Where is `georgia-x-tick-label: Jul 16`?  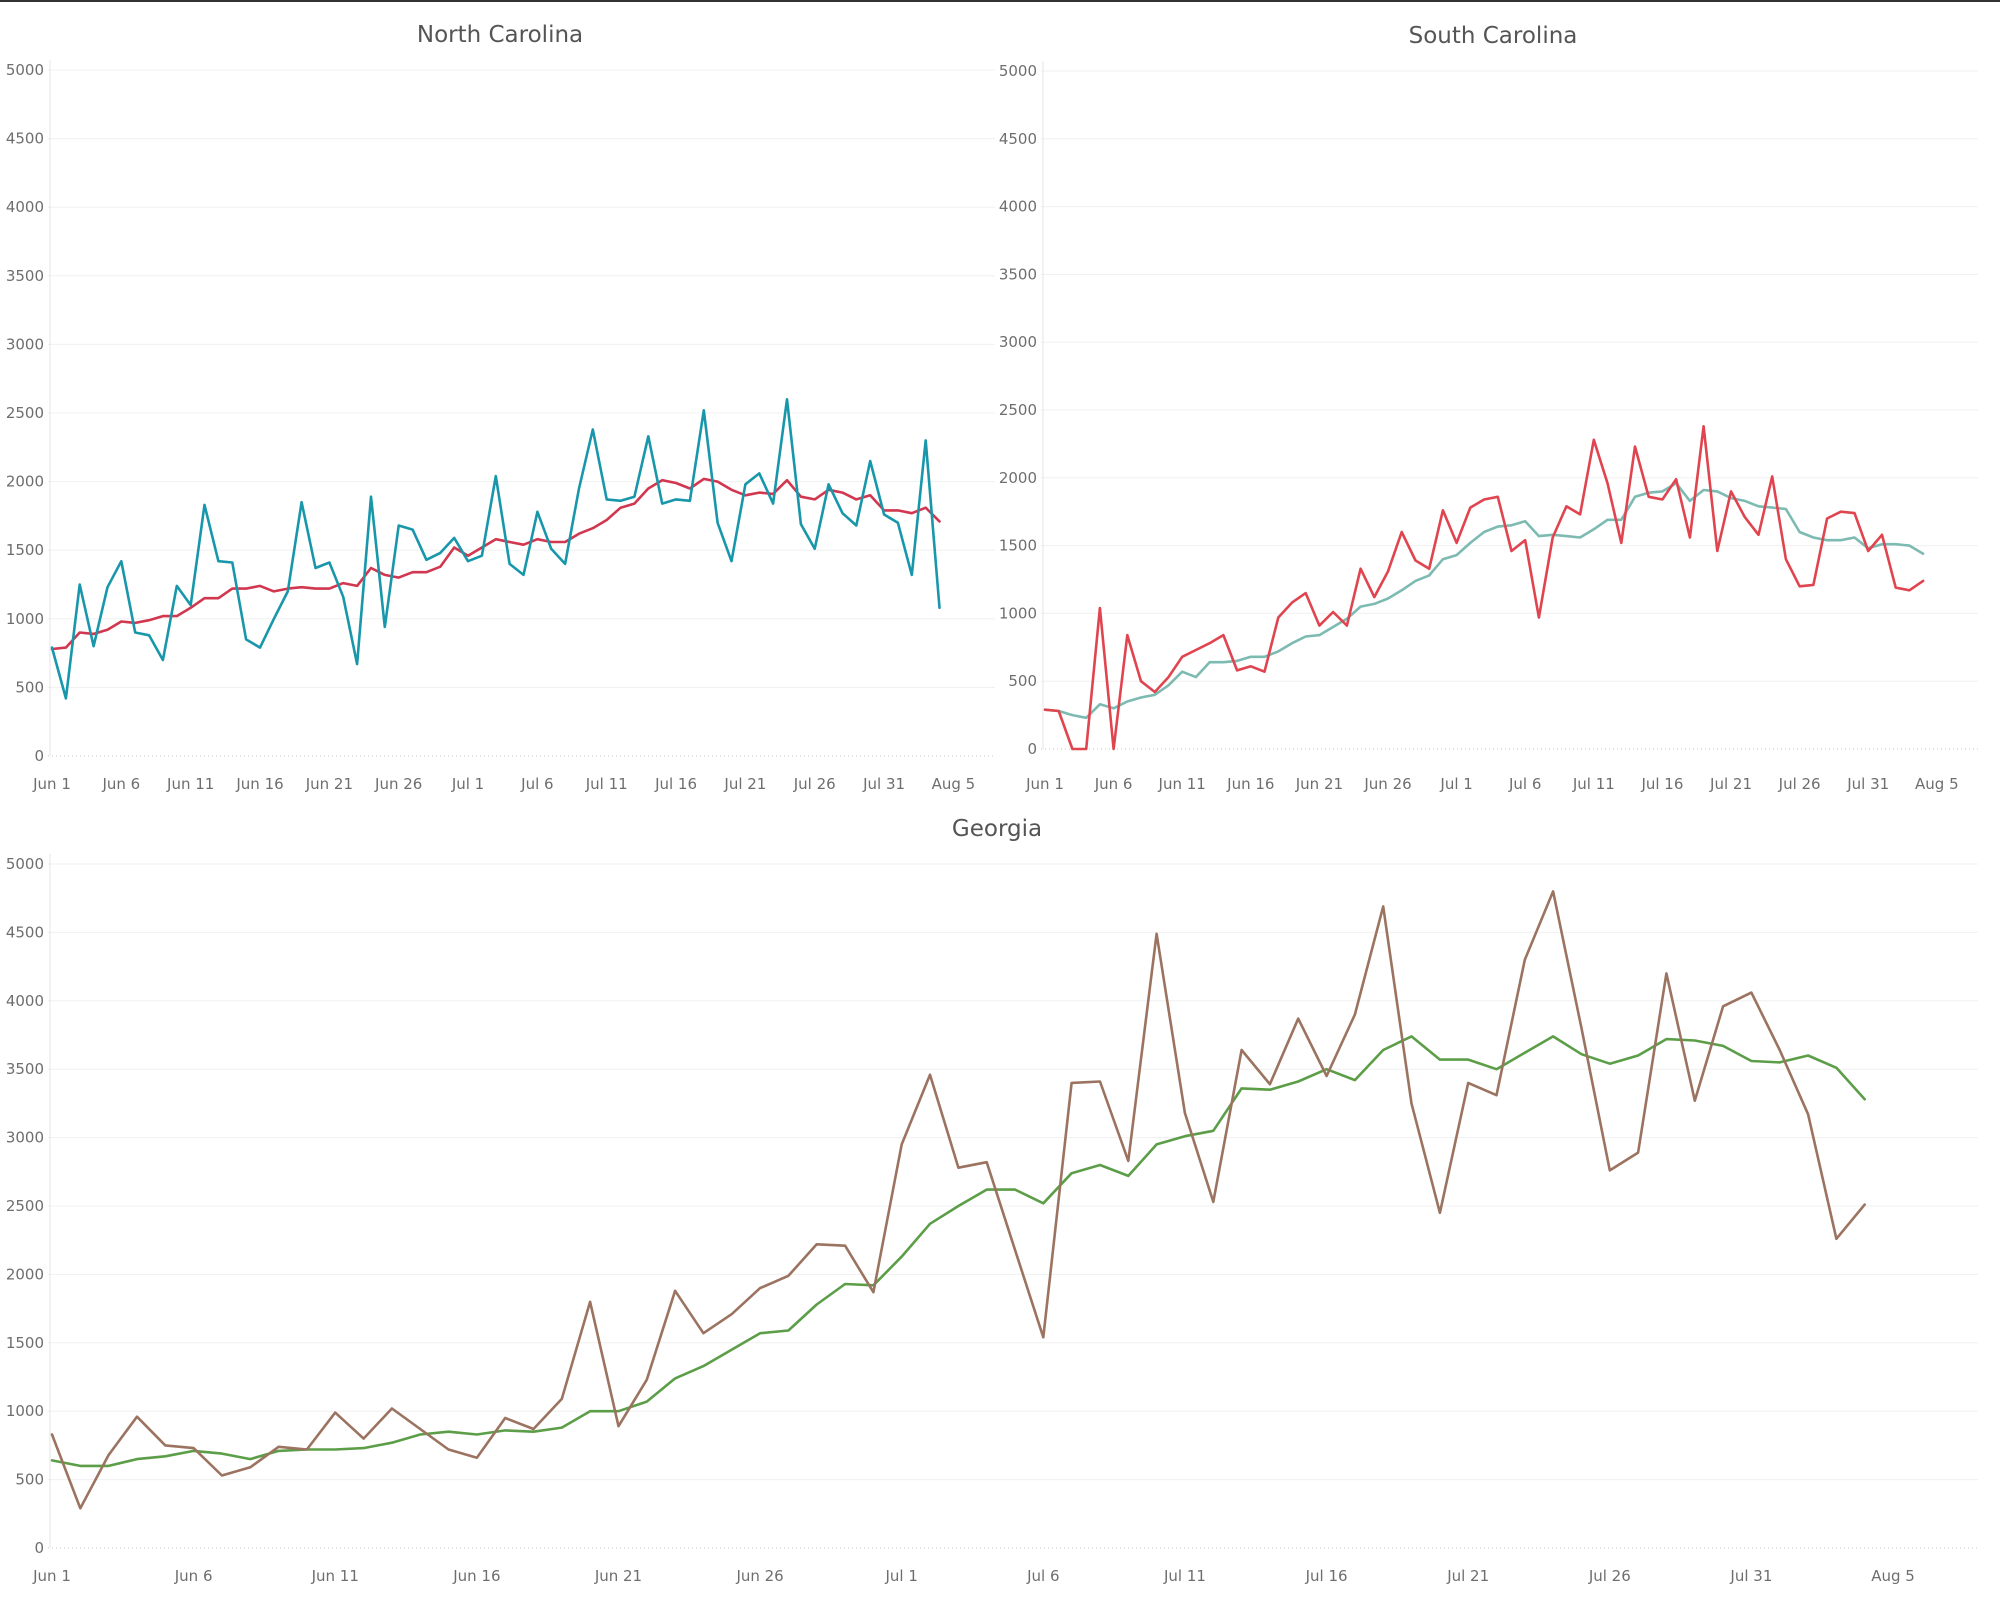
georgia-x-tick-label: Jul 16 is located at coordinates (1326, 1576).